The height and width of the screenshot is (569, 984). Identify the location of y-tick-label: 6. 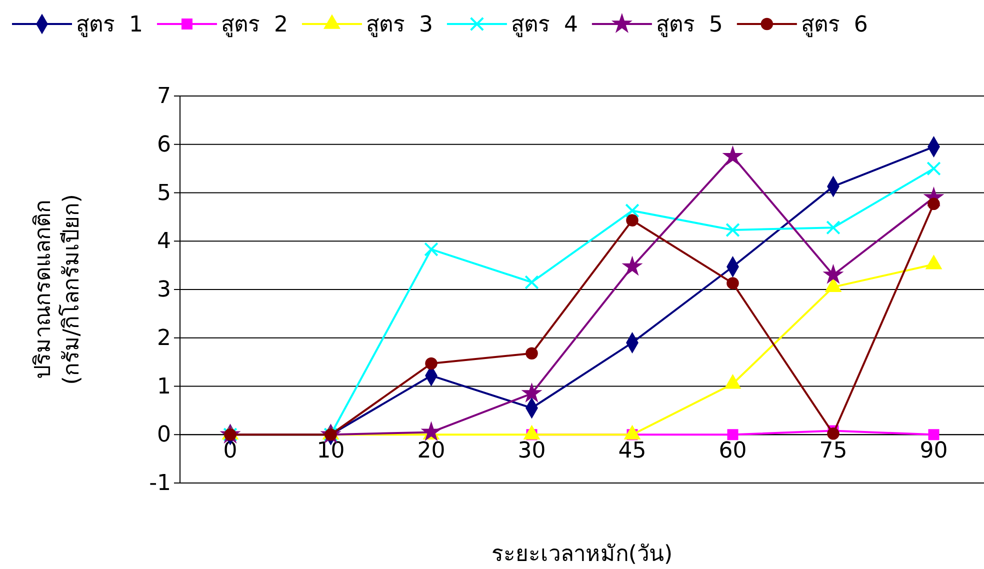
(164, 145).